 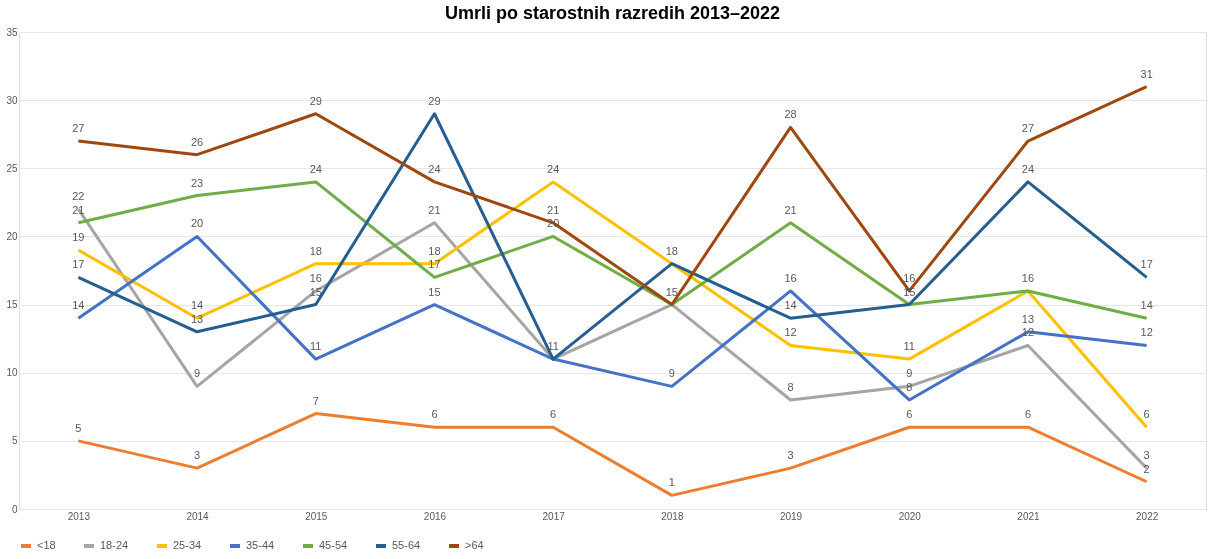 What do you see at coordinates (672, 516) in the screenshot?
I see `x-tick-label: 2018` at bounding box center [672, 516].